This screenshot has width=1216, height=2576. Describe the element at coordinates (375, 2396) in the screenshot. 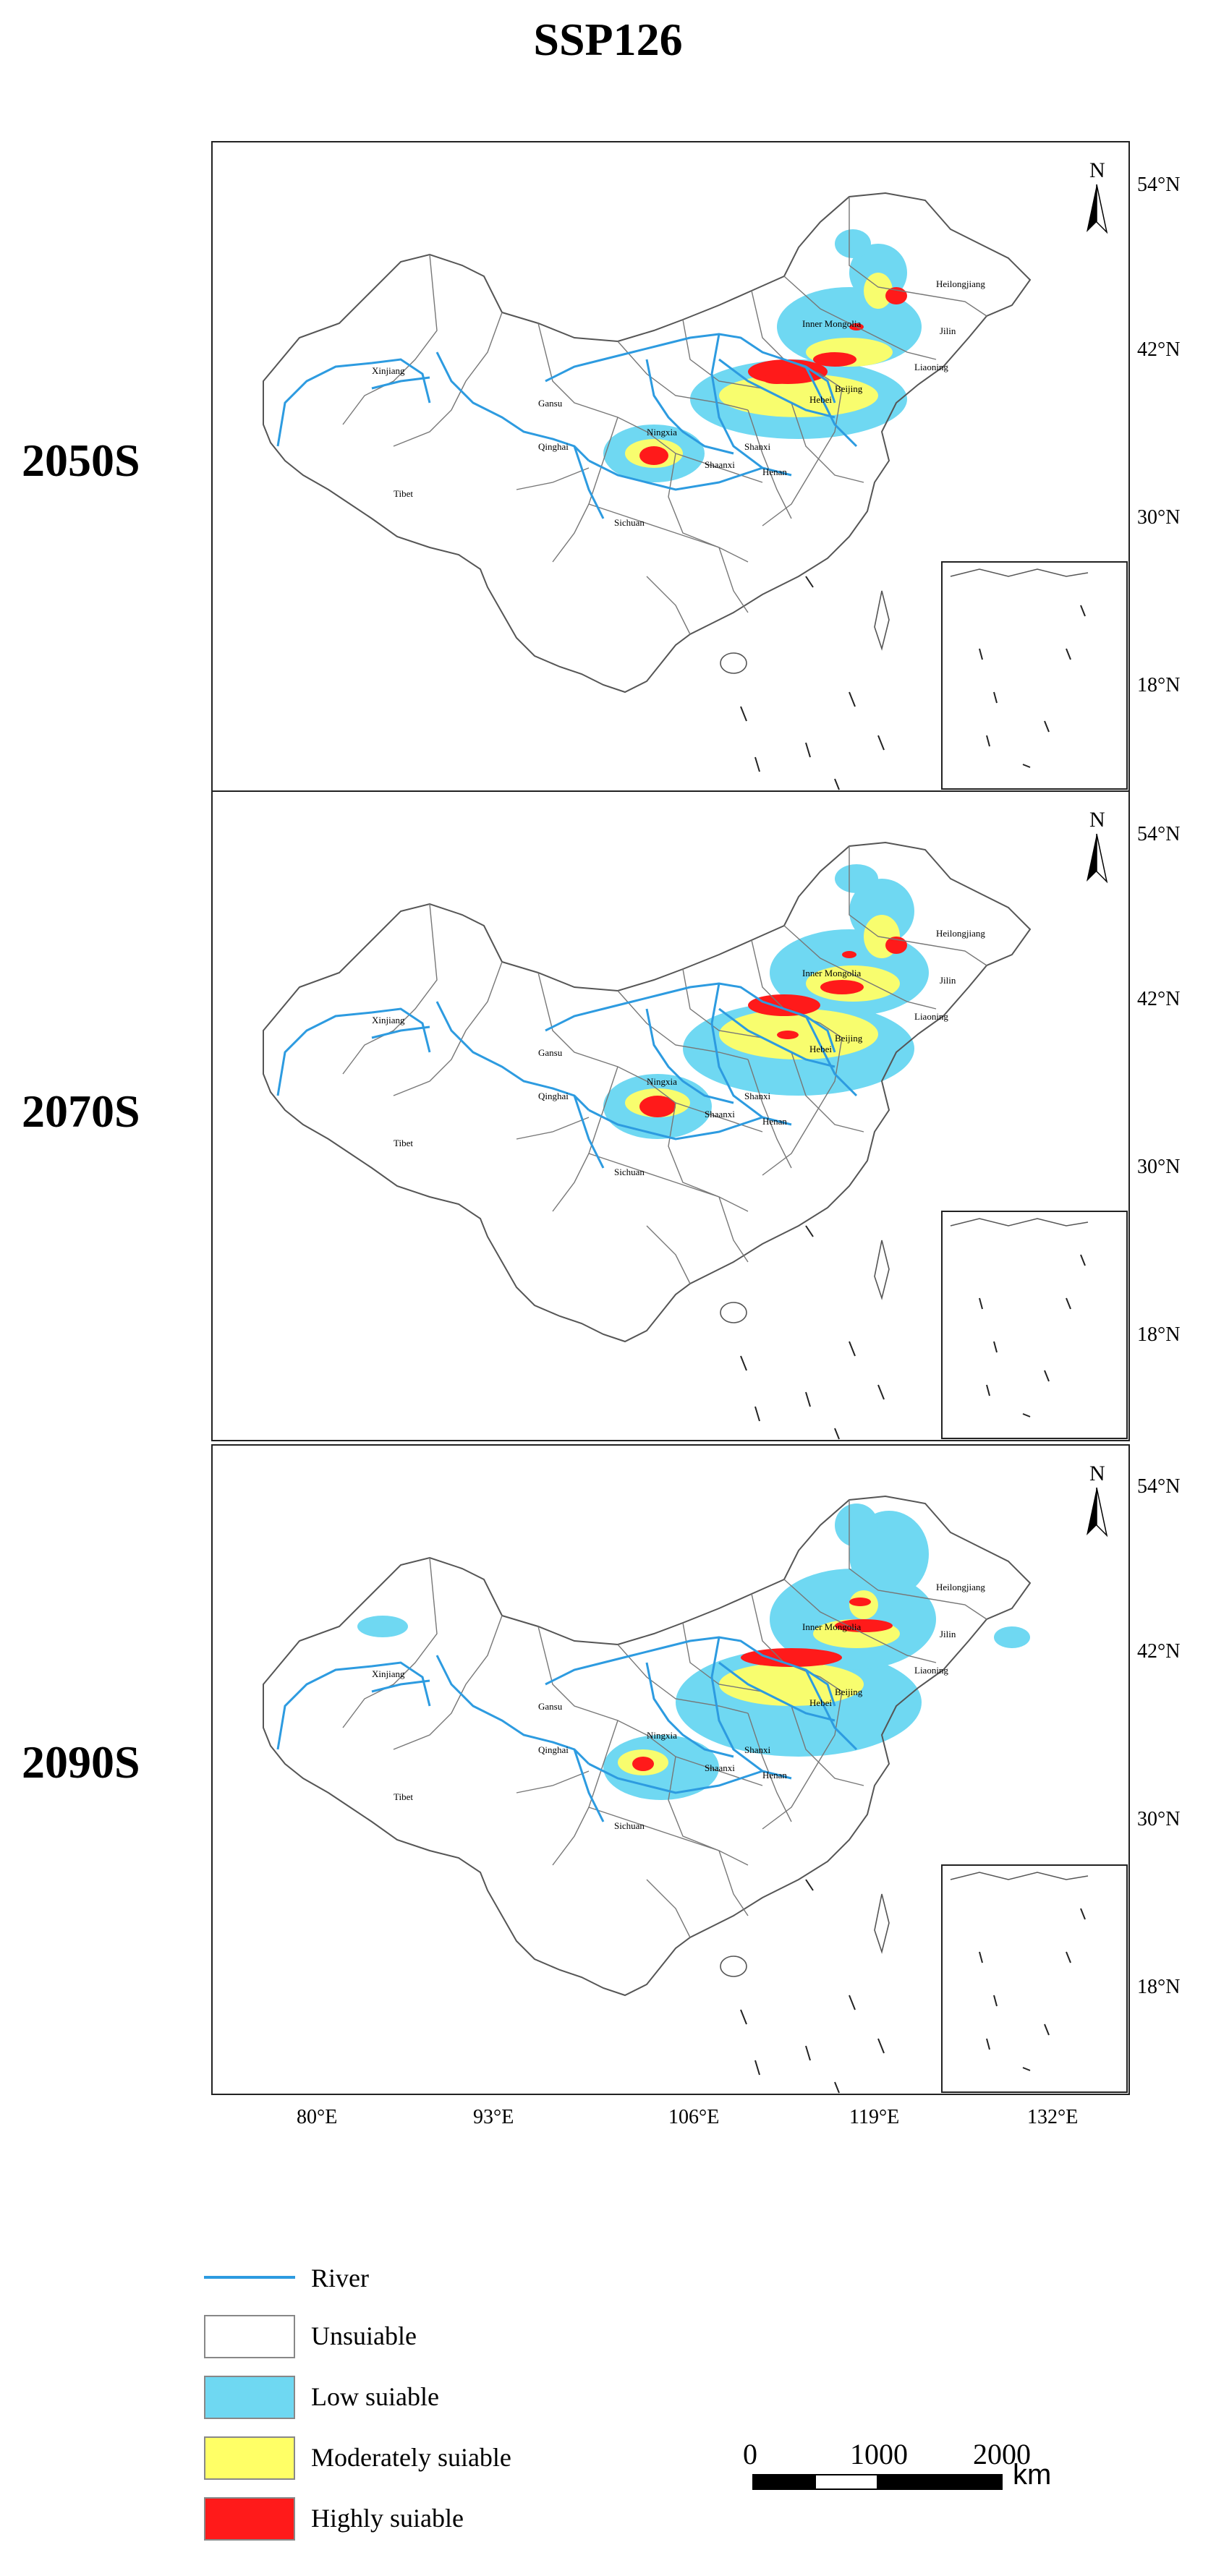

I see `legend-label: Low suiable` at that location.